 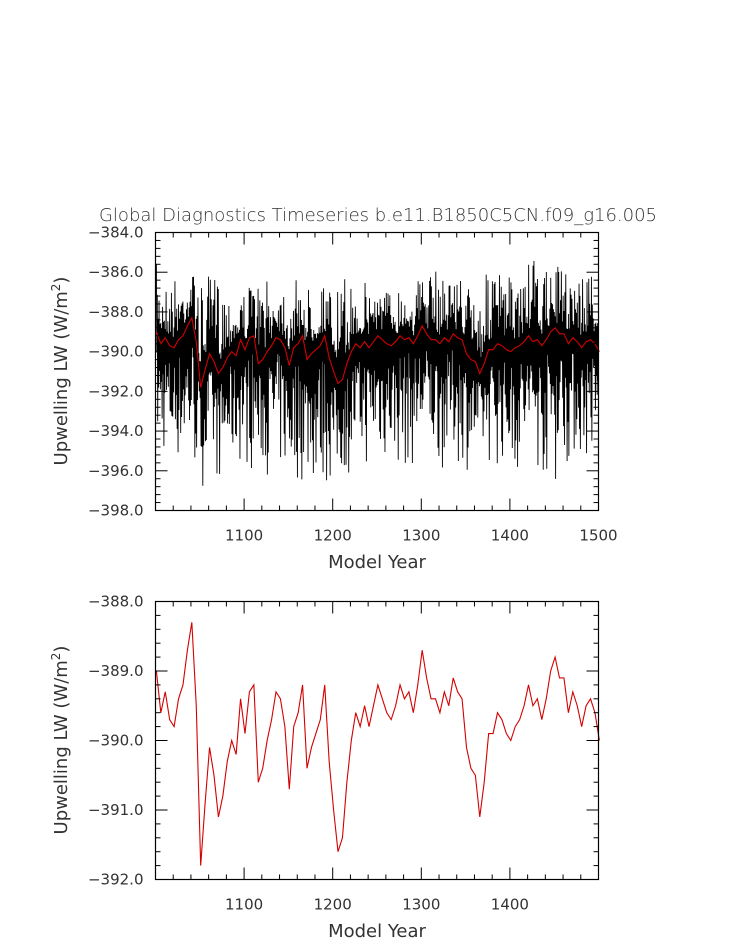 I want to click on annual-series-line, so click(x=377, y=373).